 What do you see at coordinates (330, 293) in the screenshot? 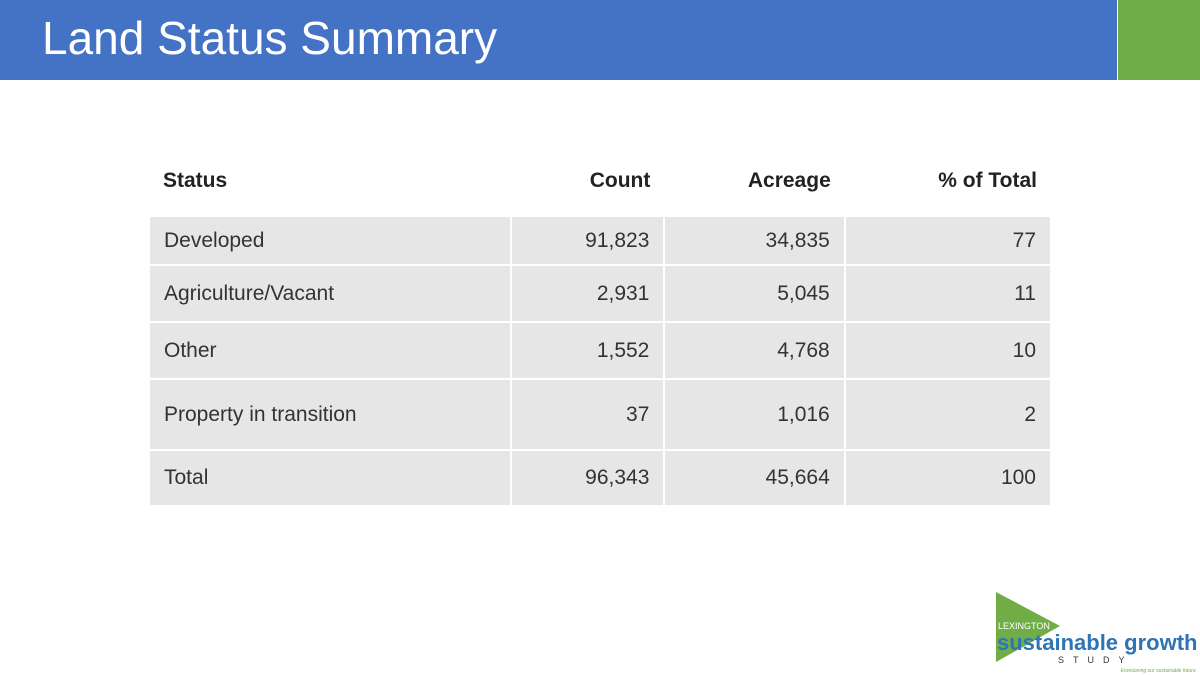
I see `status-cell: Agriculture/Vacant` at bounding box center [330, 293].